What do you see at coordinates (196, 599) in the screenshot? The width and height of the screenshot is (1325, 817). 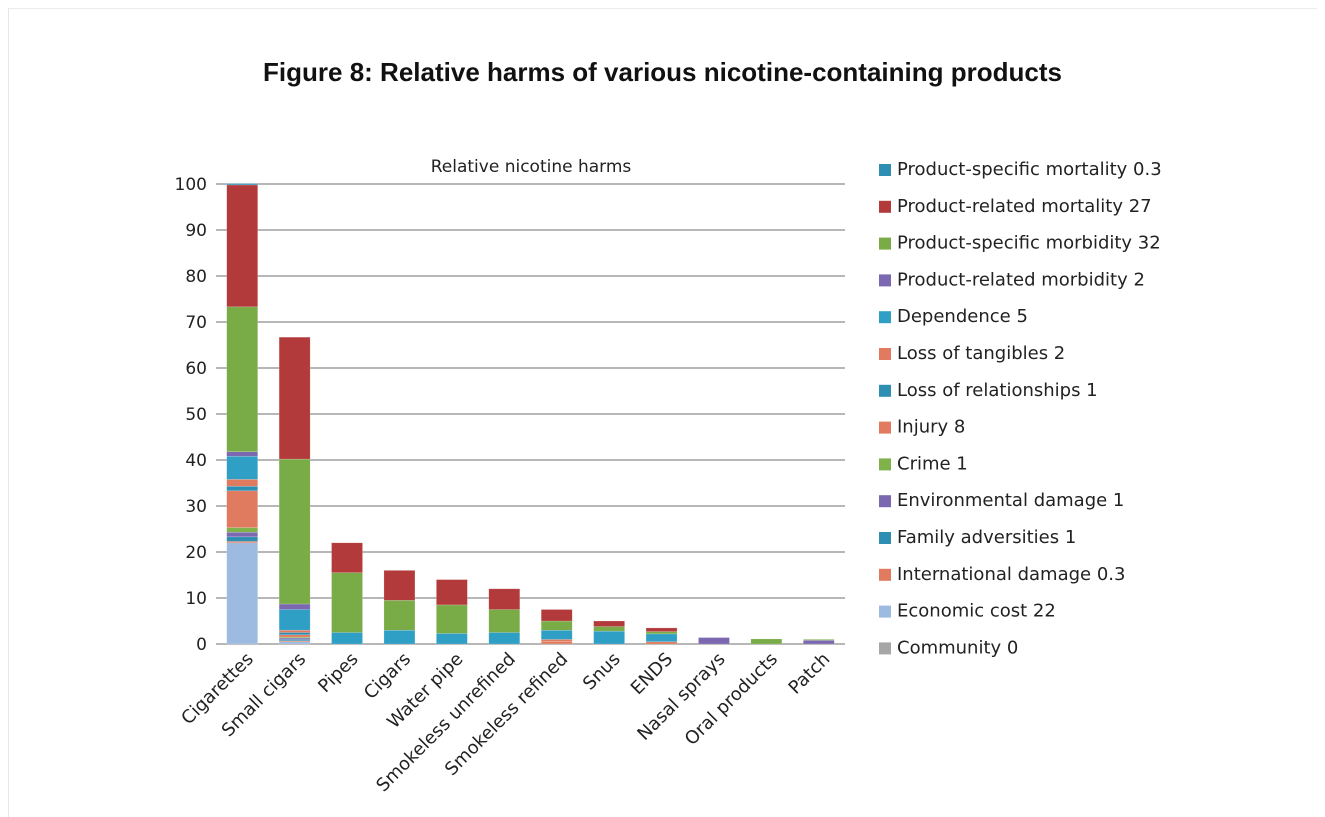 I see `y-tick-label-10: 10` at bounding box center [196, 599].